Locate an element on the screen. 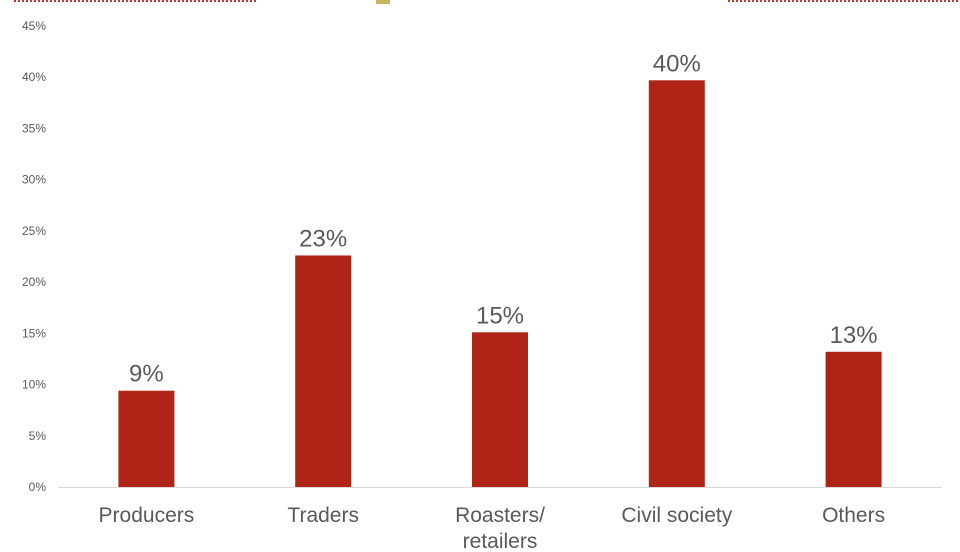 The width and height of the screenshot is (960, 552). y-tick-label: 10% is located at coordinates (34, 385).